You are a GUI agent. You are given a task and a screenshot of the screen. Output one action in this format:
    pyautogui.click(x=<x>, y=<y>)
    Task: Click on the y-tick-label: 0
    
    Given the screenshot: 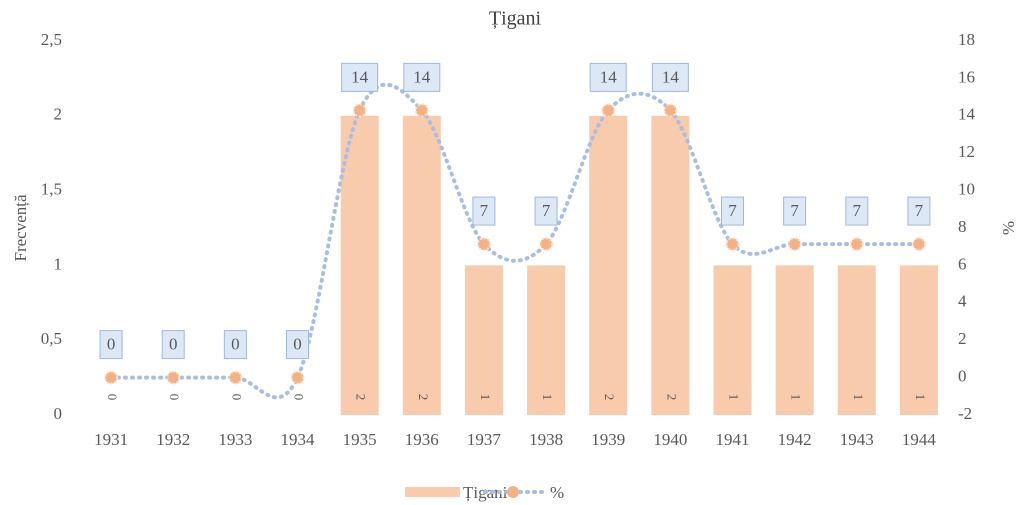 What is the action you would take?
    pyautogui.click(x=58, y=413)
    